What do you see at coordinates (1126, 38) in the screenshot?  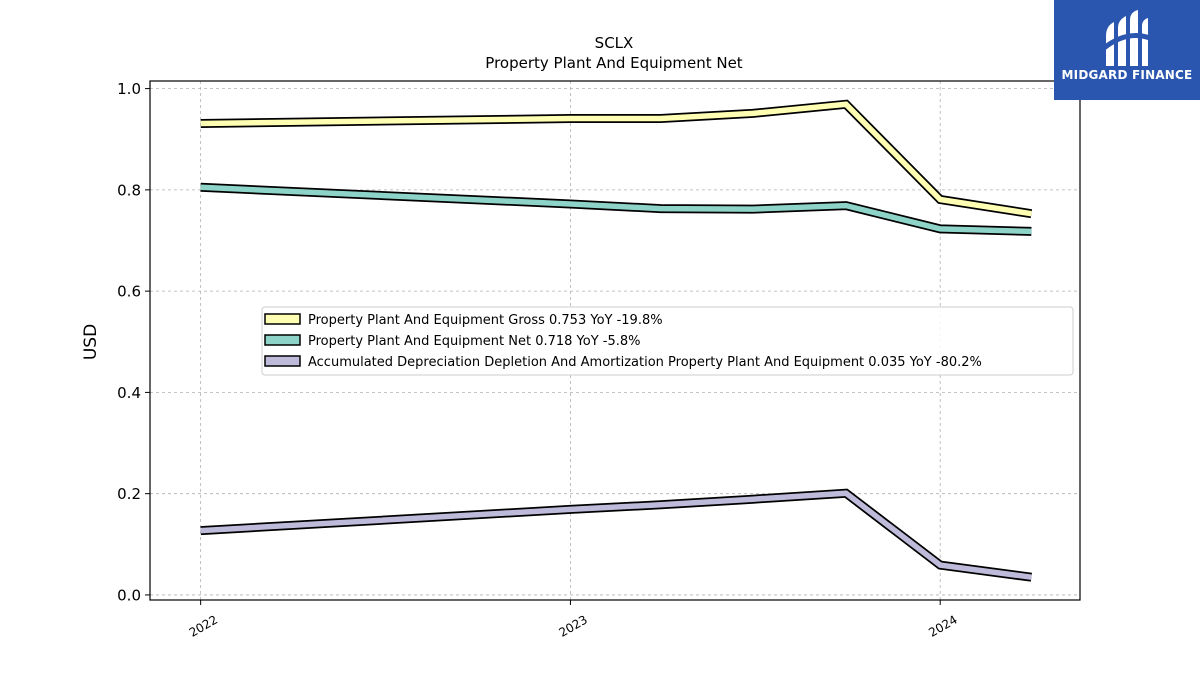 I see `midgard-logo-icon` at bounding box center [1126, 38].